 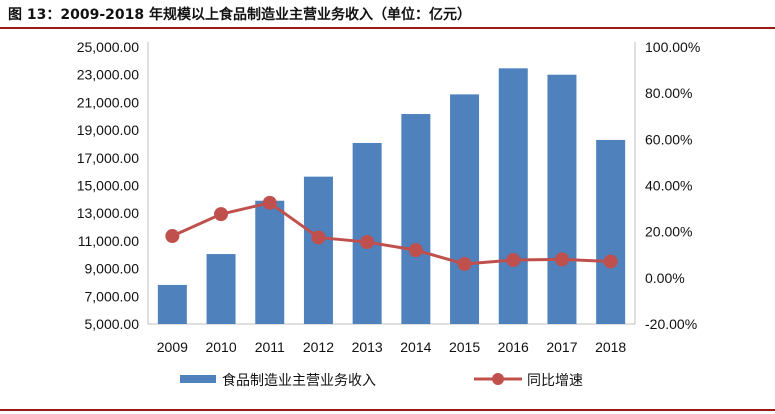 I want to click on legend-label-line: 同比增速, so click(x=555, y=380).